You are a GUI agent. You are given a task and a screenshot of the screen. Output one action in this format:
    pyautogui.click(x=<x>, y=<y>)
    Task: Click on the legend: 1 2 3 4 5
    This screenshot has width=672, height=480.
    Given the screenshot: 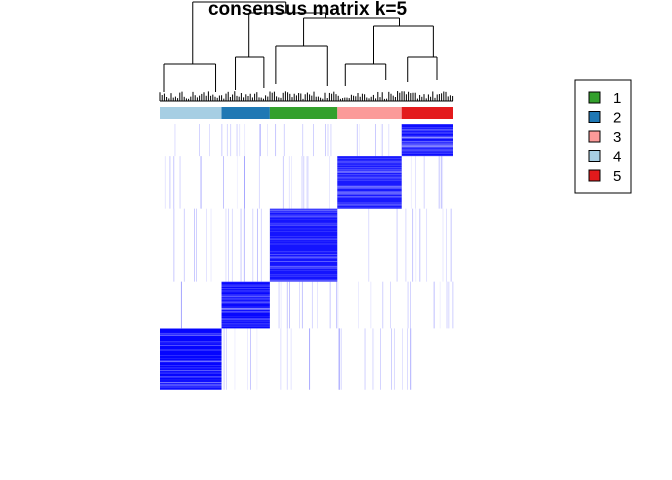 What is the action you would take?
    pyautogui.click(x=603, y=136)
    